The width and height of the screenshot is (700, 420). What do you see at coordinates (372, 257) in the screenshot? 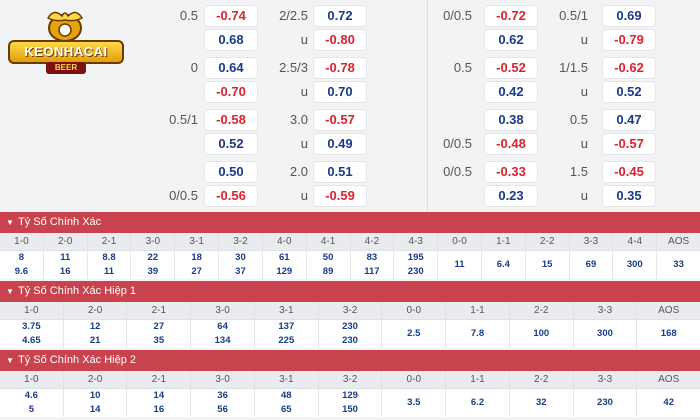
I see `score-odds: 83` at bounding box center [372, 257].